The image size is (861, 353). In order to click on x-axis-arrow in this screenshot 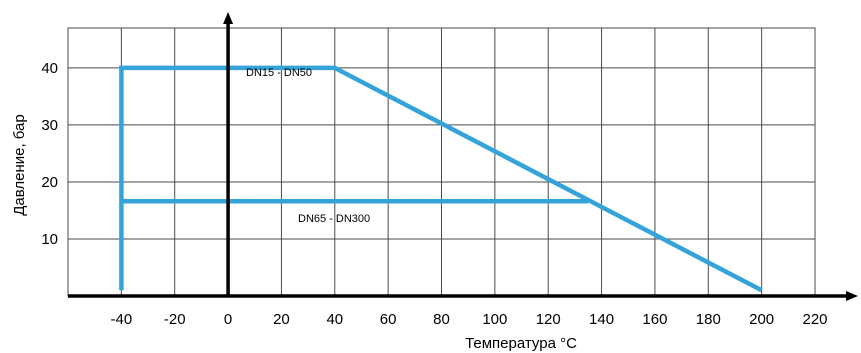, I will do `click(852, 296)`.